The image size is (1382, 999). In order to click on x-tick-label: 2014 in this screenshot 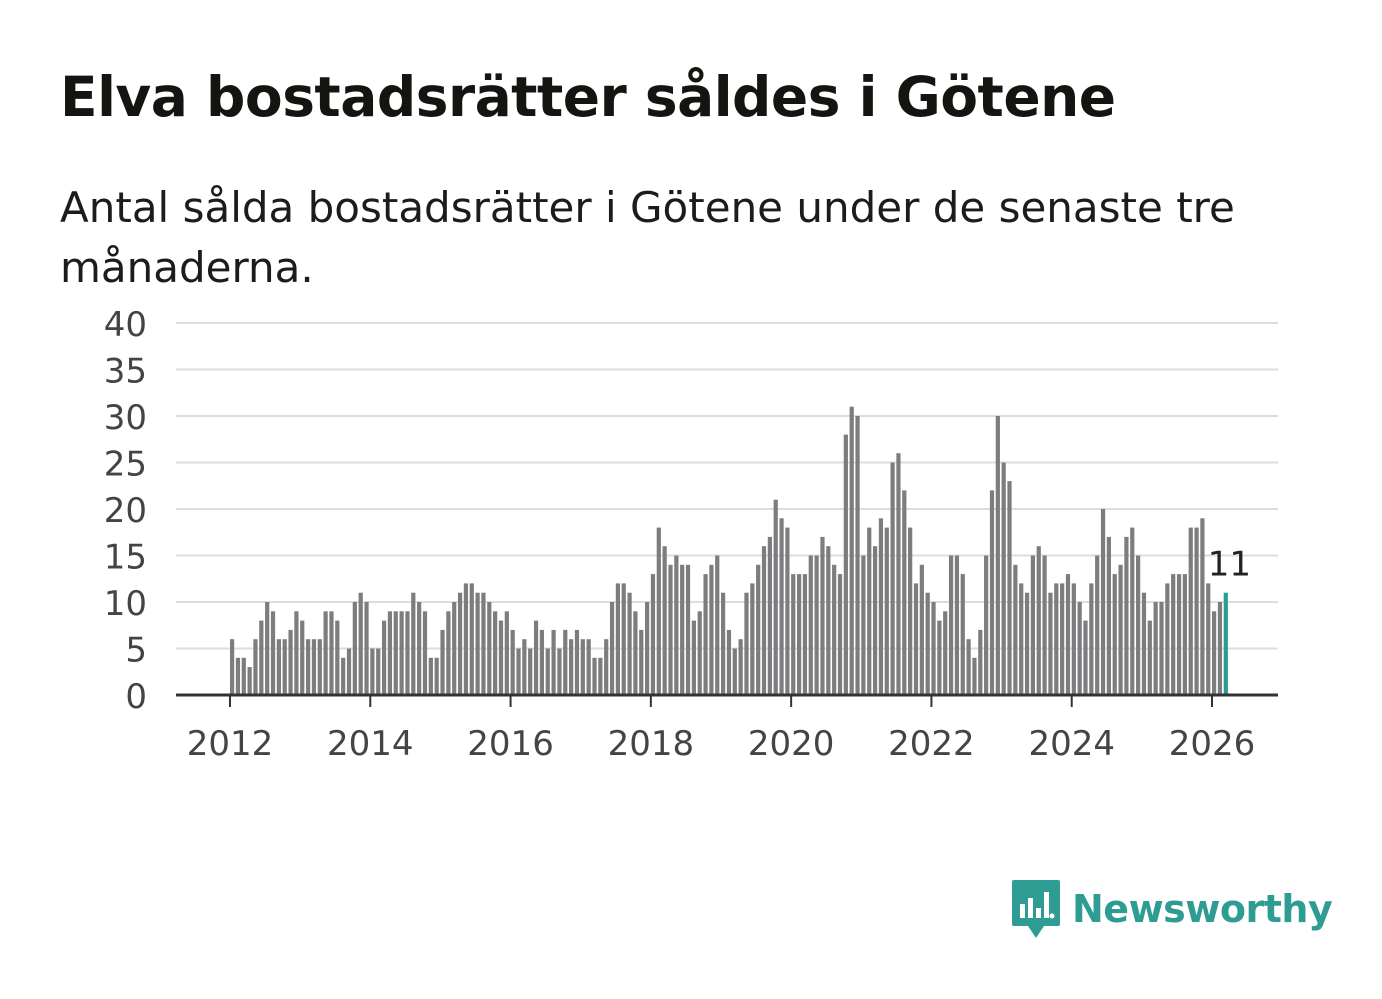, I will do `click(370, 744)`.